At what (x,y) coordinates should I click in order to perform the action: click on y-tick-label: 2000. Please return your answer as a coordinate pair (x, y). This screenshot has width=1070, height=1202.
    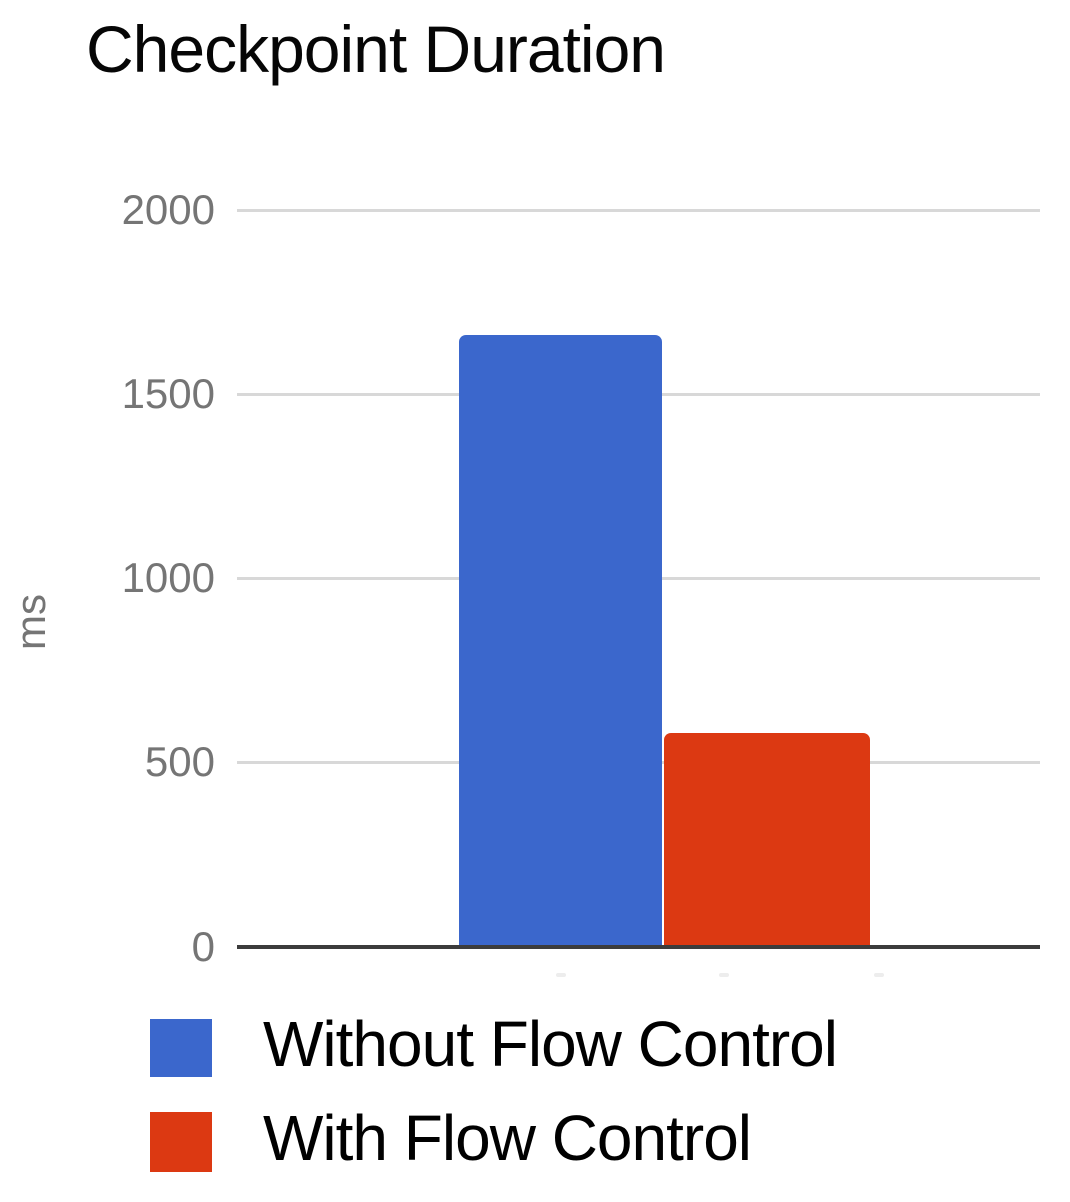
    Looking at the image, I should click on (168, 209).